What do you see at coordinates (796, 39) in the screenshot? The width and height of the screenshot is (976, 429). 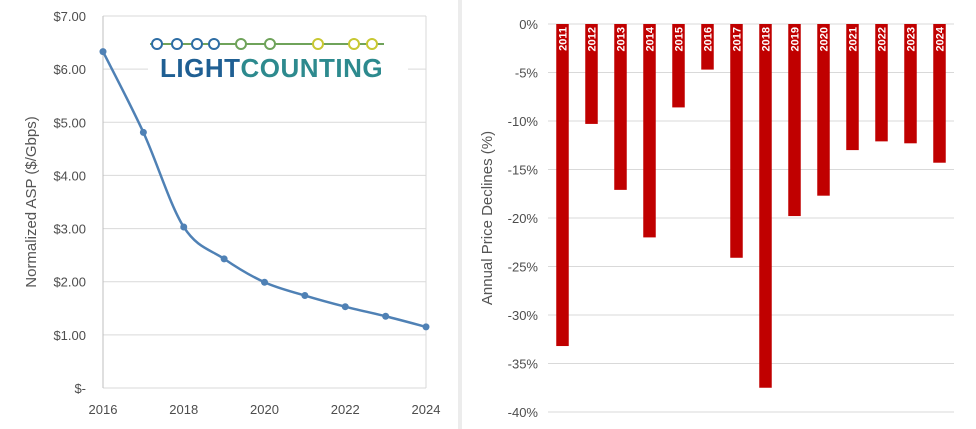 I see `bar-category-label: 2019` at bounding box center [796, 39].